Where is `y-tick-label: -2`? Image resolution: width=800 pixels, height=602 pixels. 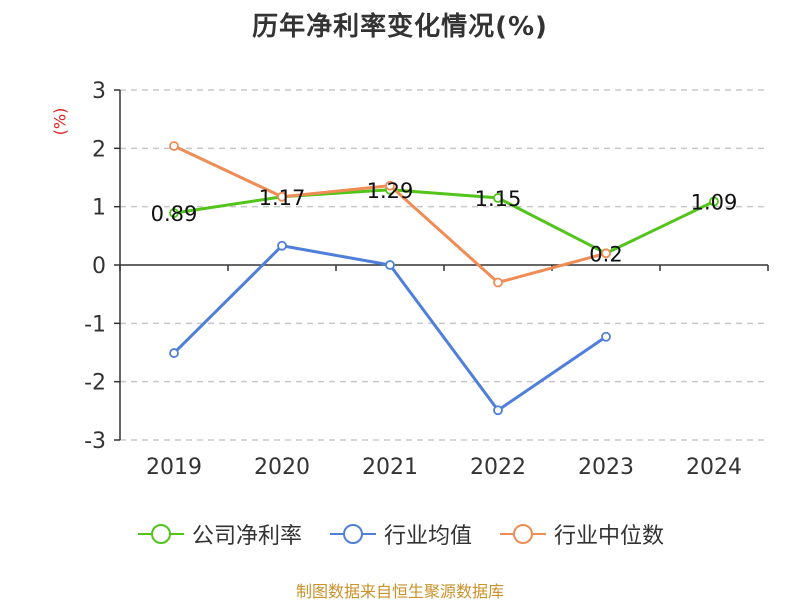 y-tick-label: -2 is located at coordinates (95, 383).